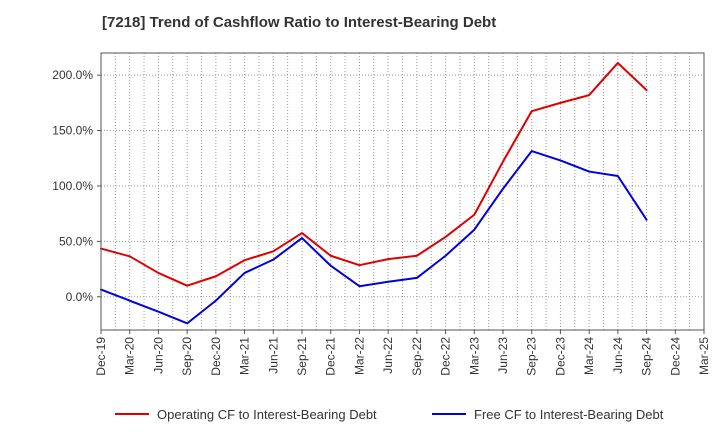 This screenshot has width=720, height=440. Describe the element at coordinates (359, 356) in the screenshot. I see `x-tick-label: Mar-22` at that location.